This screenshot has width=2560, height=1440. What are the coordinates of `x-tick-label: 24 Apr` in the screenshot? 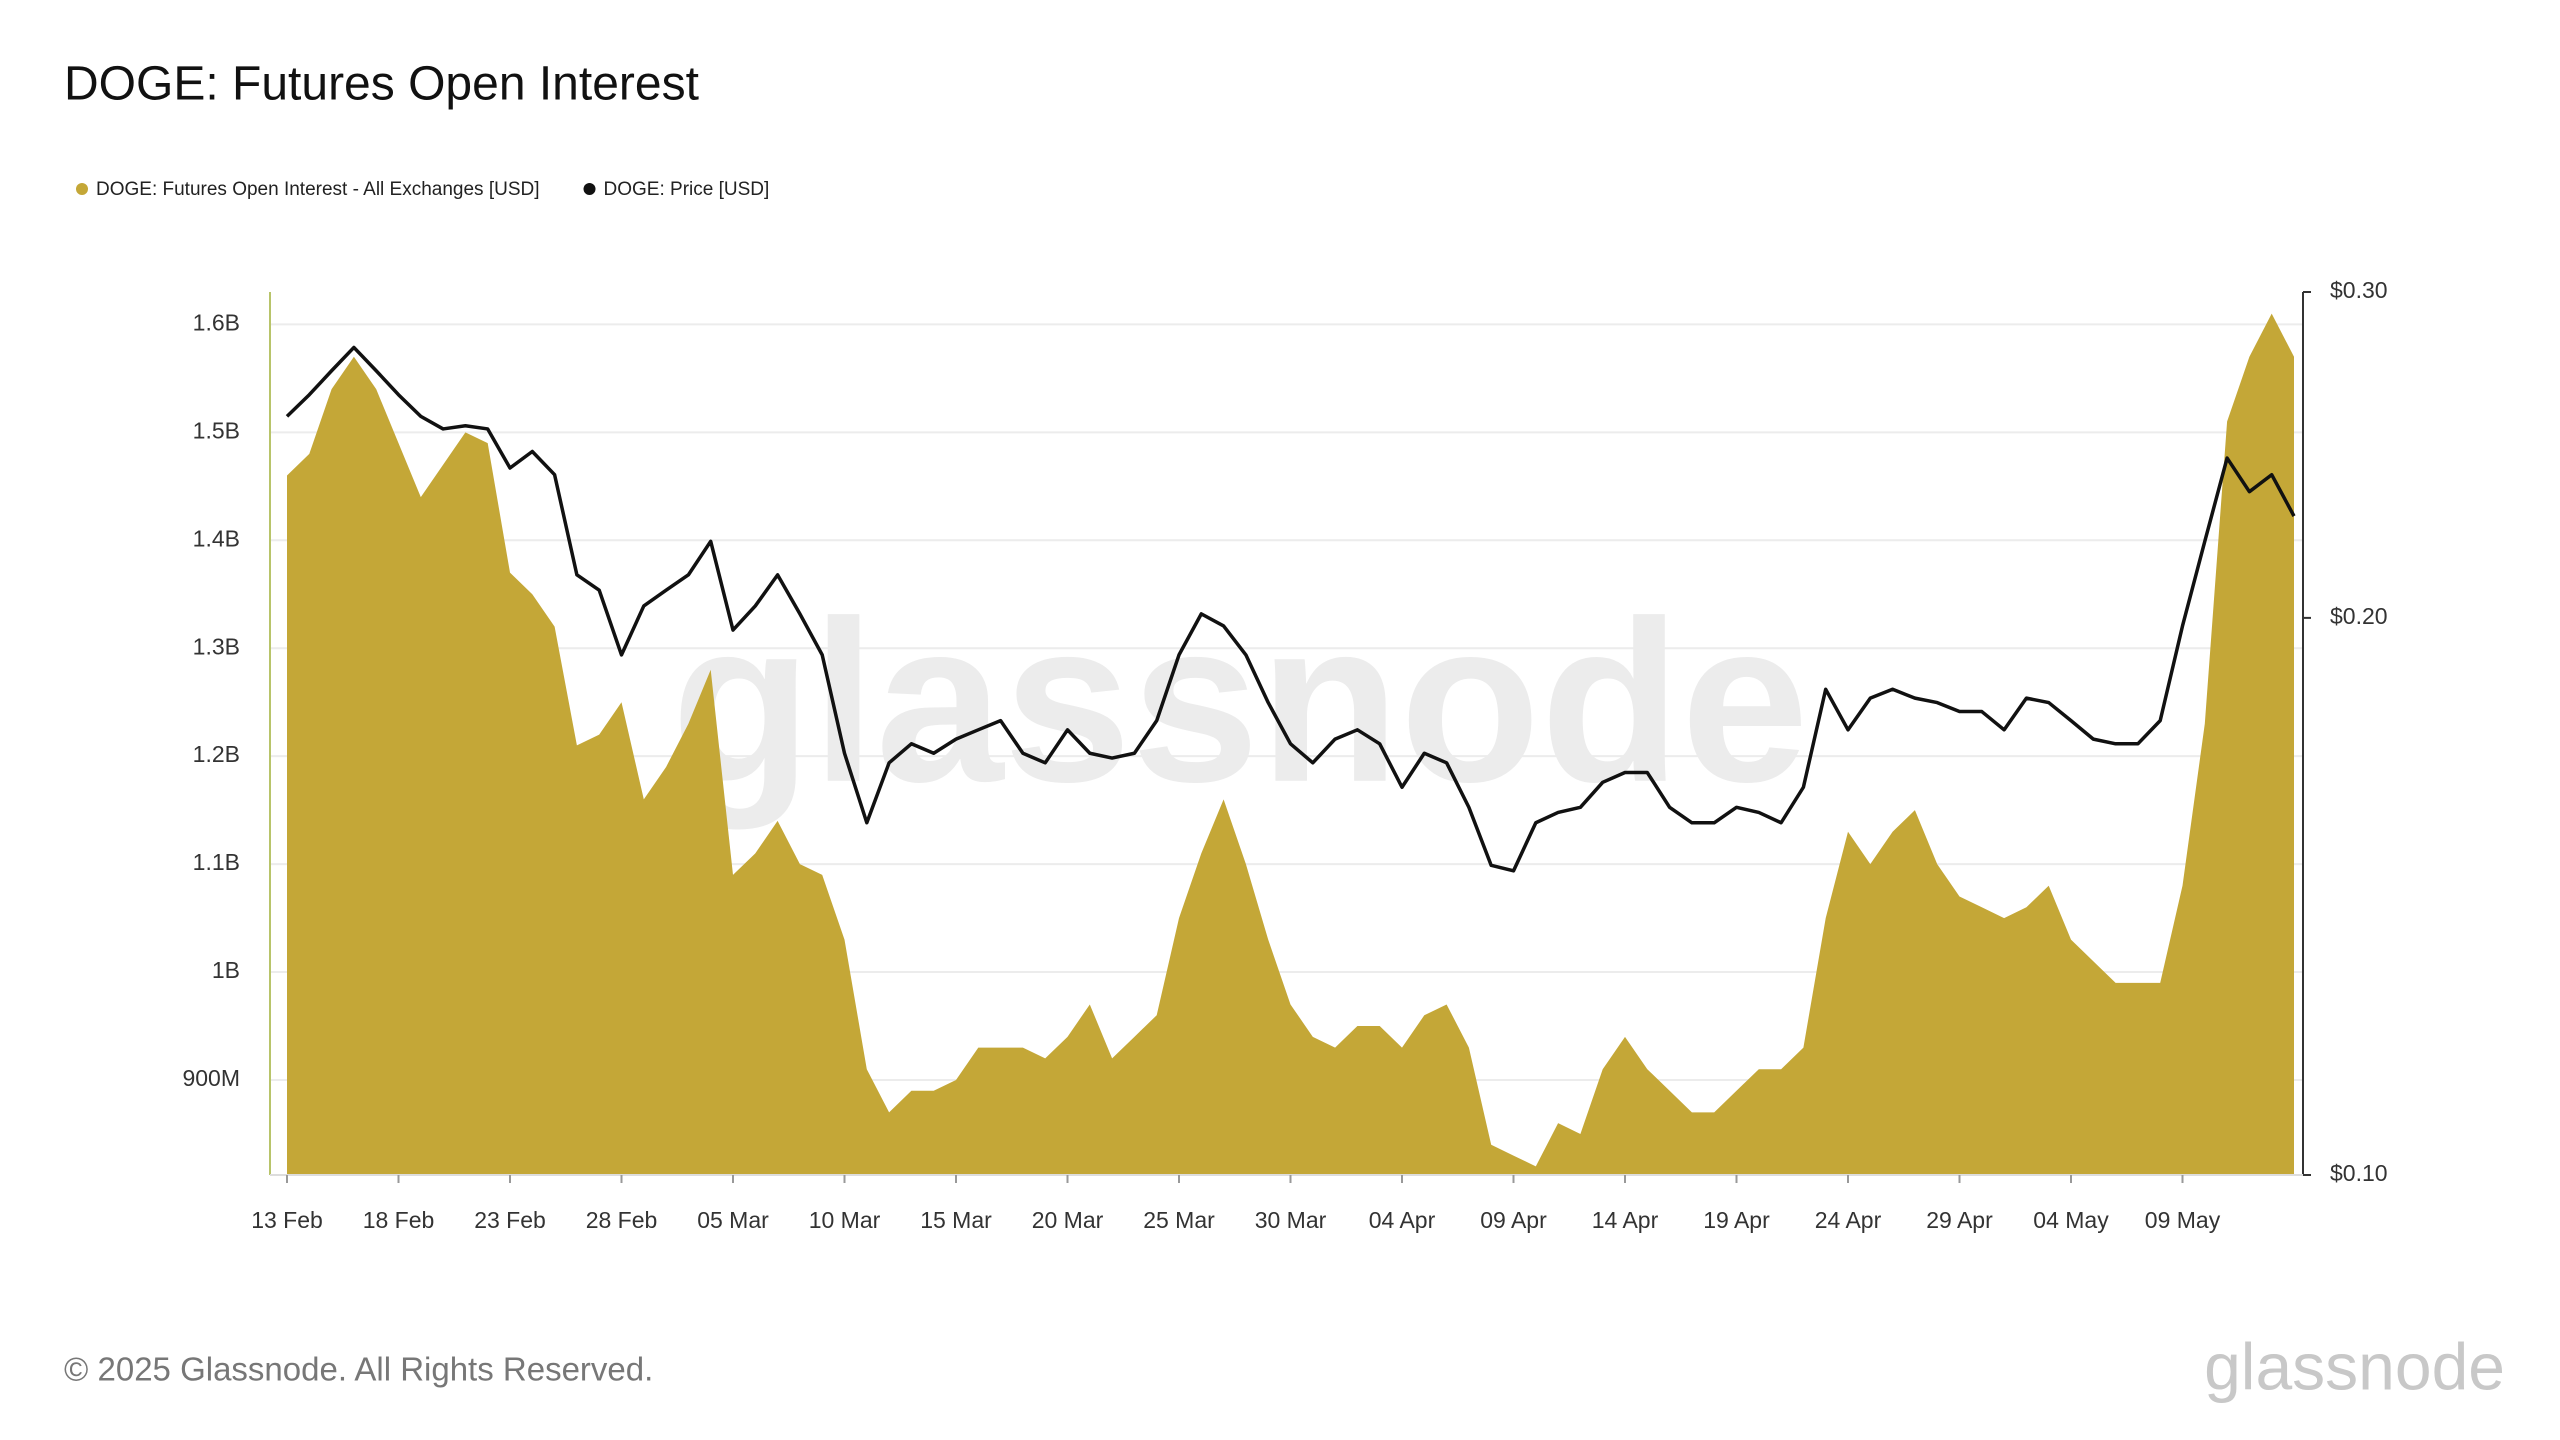 It's located at (1848, 1220).